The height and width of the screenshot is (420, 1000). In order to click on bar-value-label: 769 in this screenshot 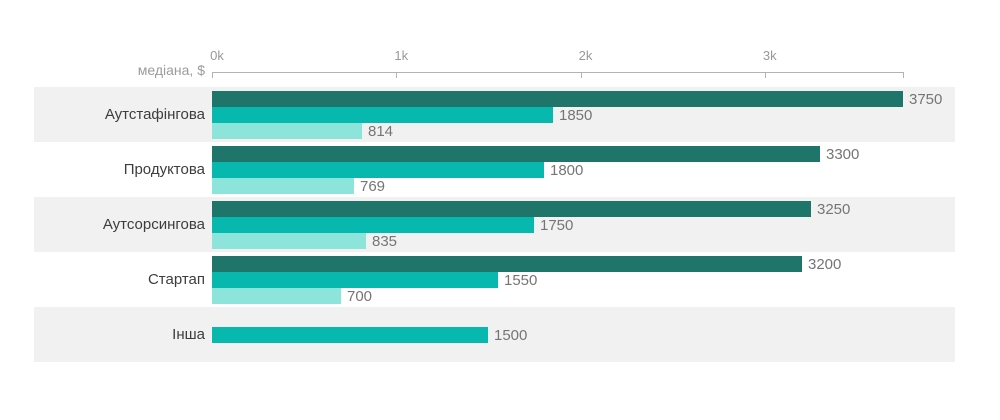, I will do `click(373, 186)`.